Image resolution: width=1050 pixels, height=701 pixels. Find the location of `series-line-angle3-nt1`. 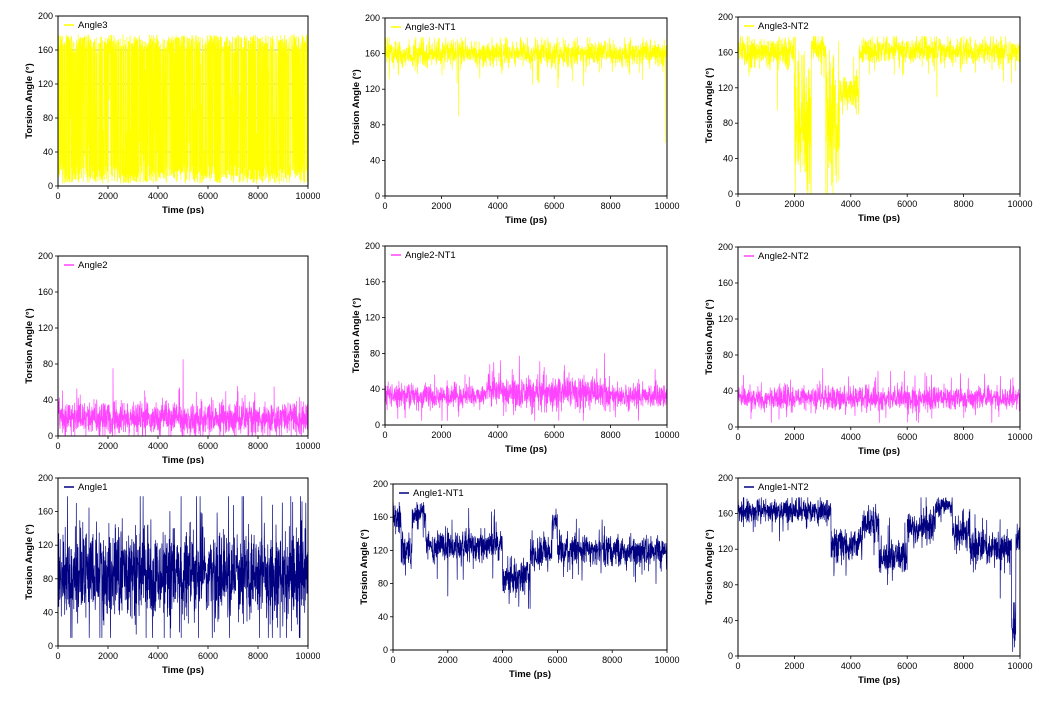

series-line-angle3-nt1 is located at coordinates (526, 90).